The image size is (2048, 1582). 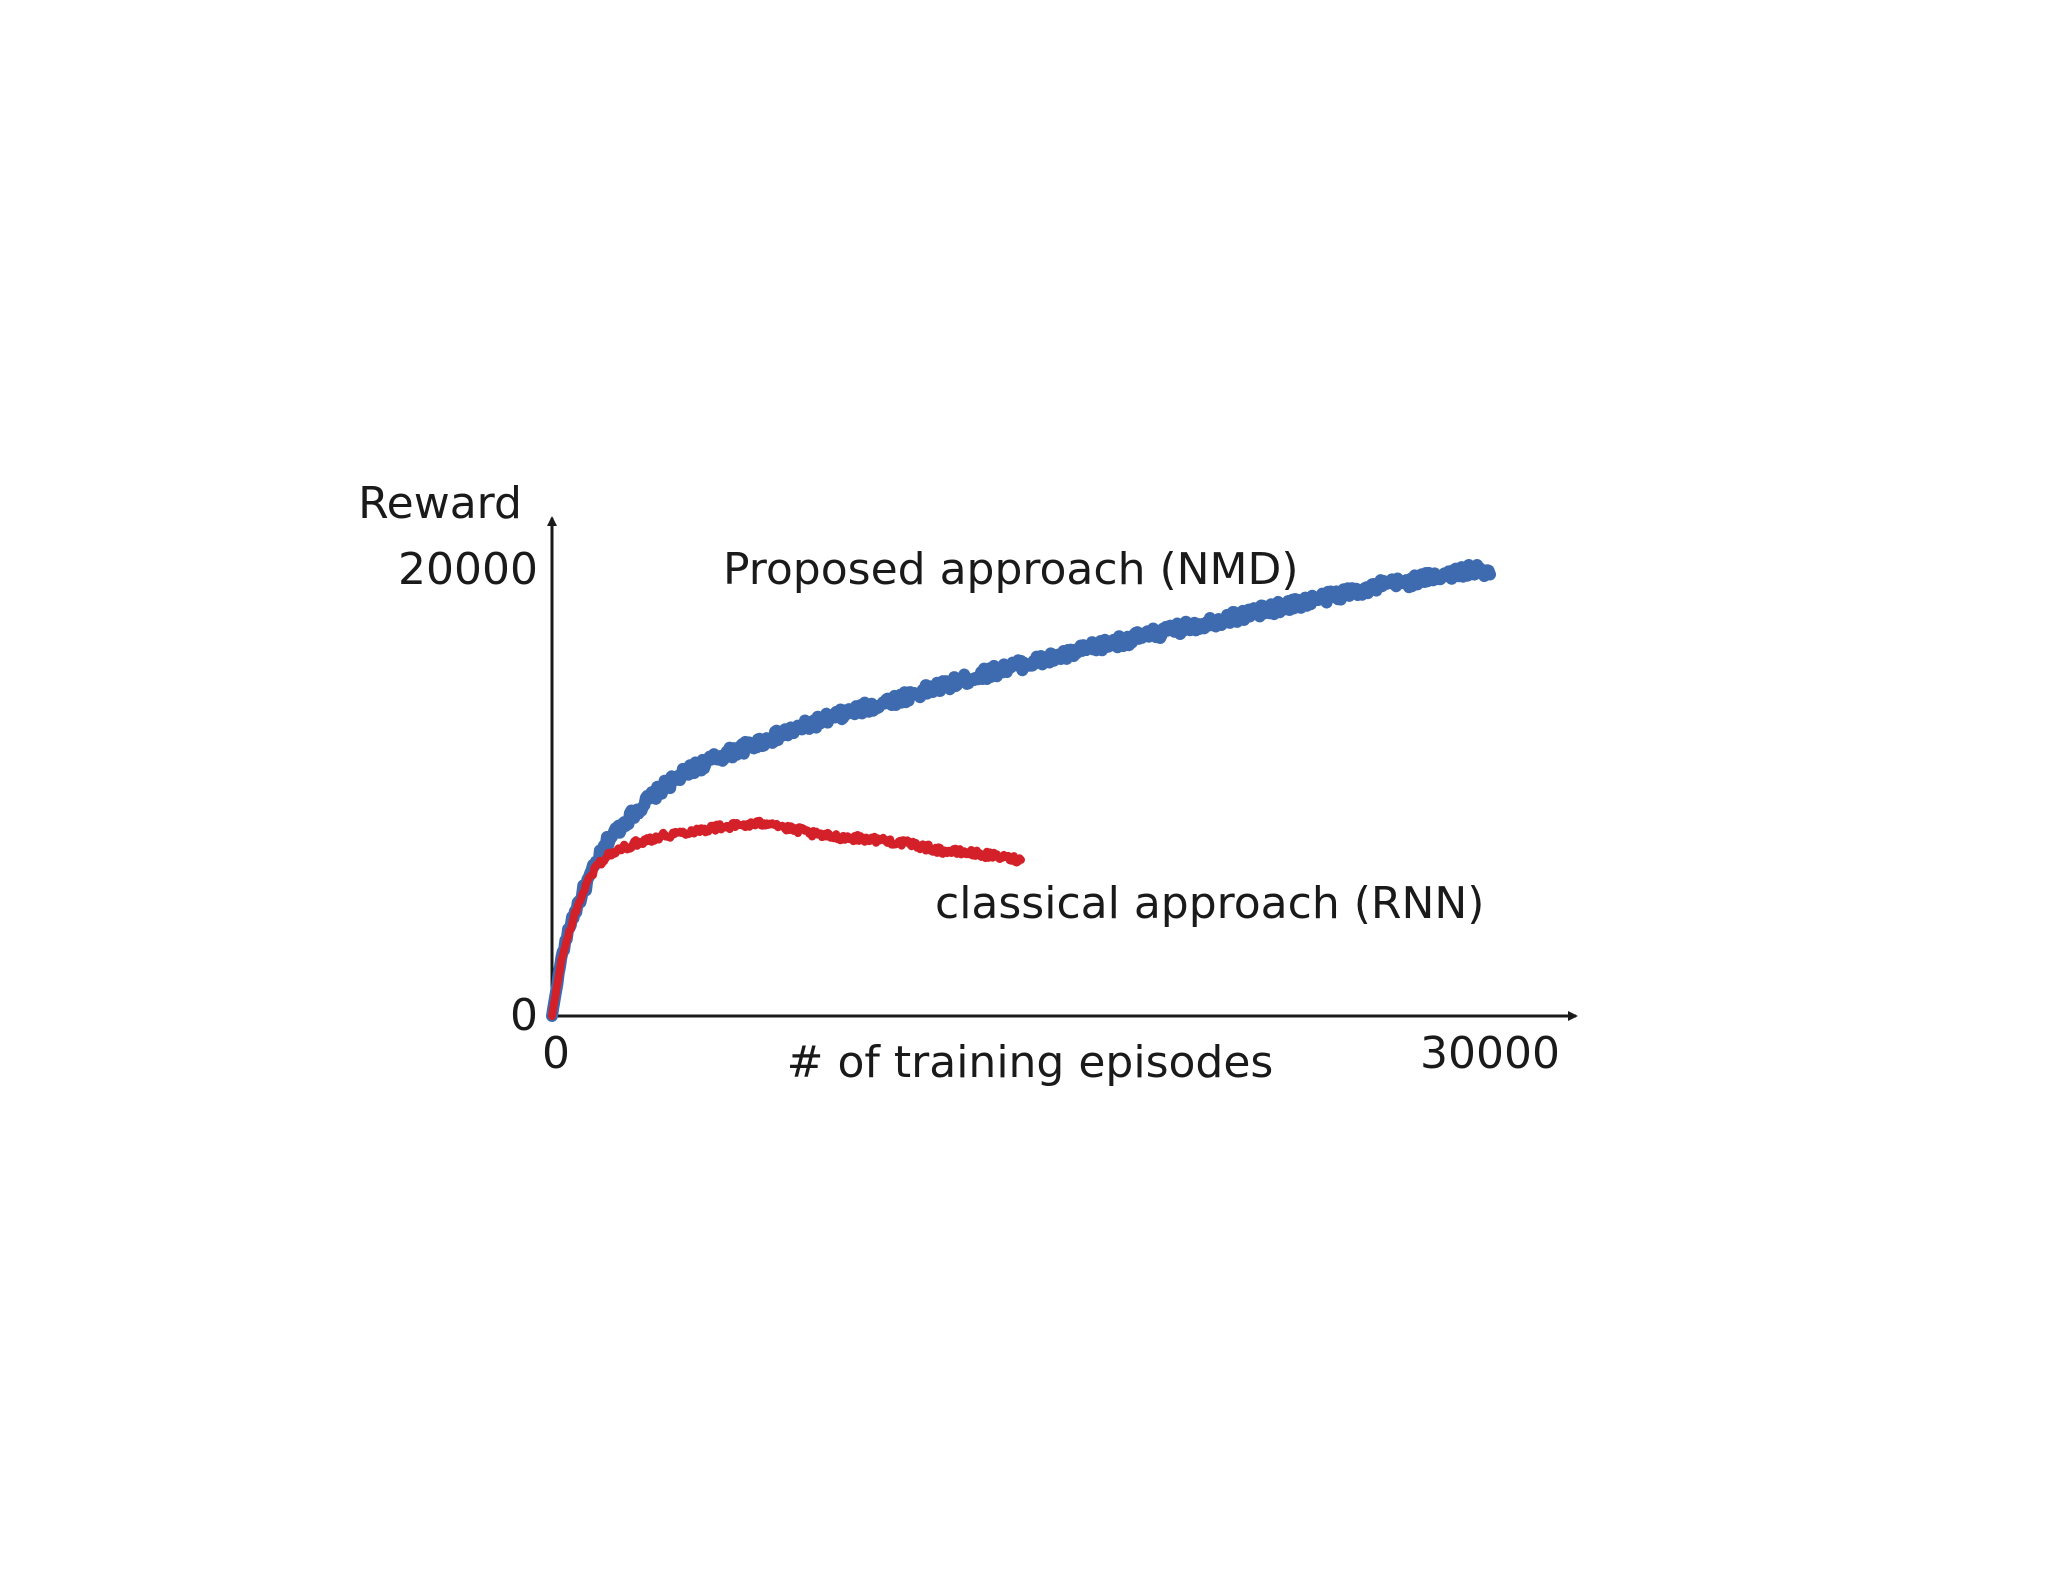 I want to click on y-axis-label: Reward, so click(x=440, y=503).